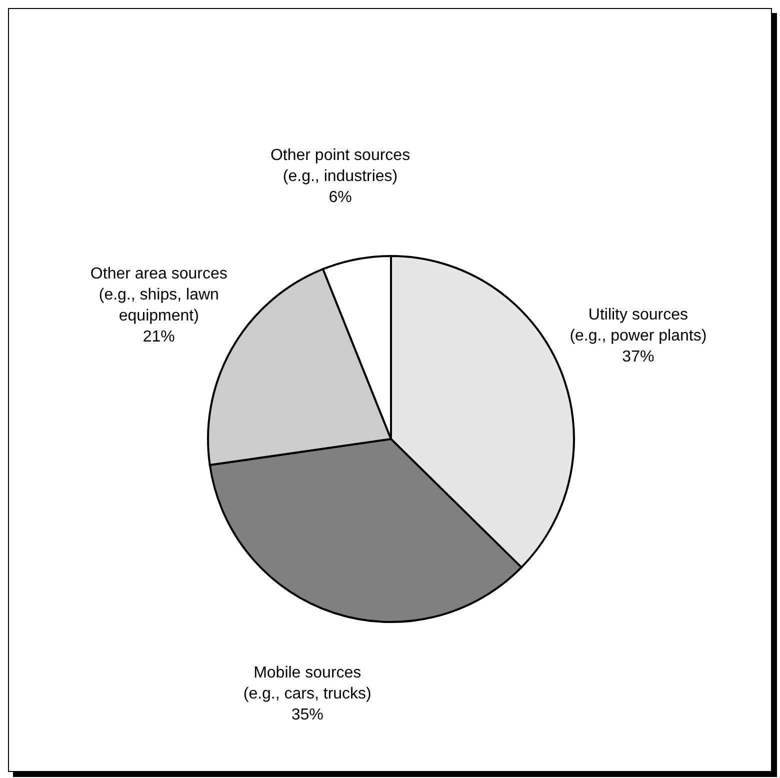 Image resolution: width=780 pixels, height=778 pixels. Describe the element at coordinates (638, 356) in the screenshot. I see `data-label: 37%` at that location.